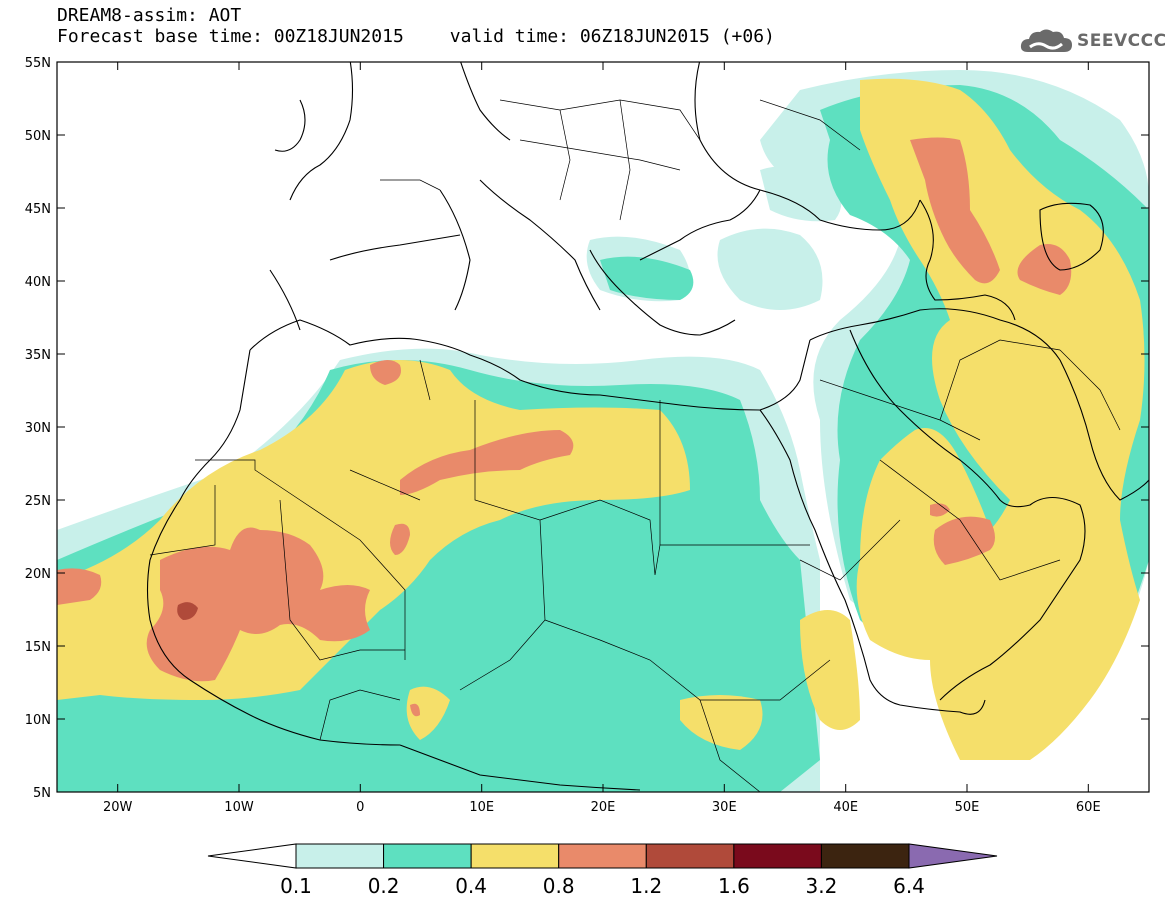 Image resolution: width=1165 pixels, height=905 pixels. Describe the element at coordinates (360, 807) in the screenshot. I see `lon-label: 0` at that location.